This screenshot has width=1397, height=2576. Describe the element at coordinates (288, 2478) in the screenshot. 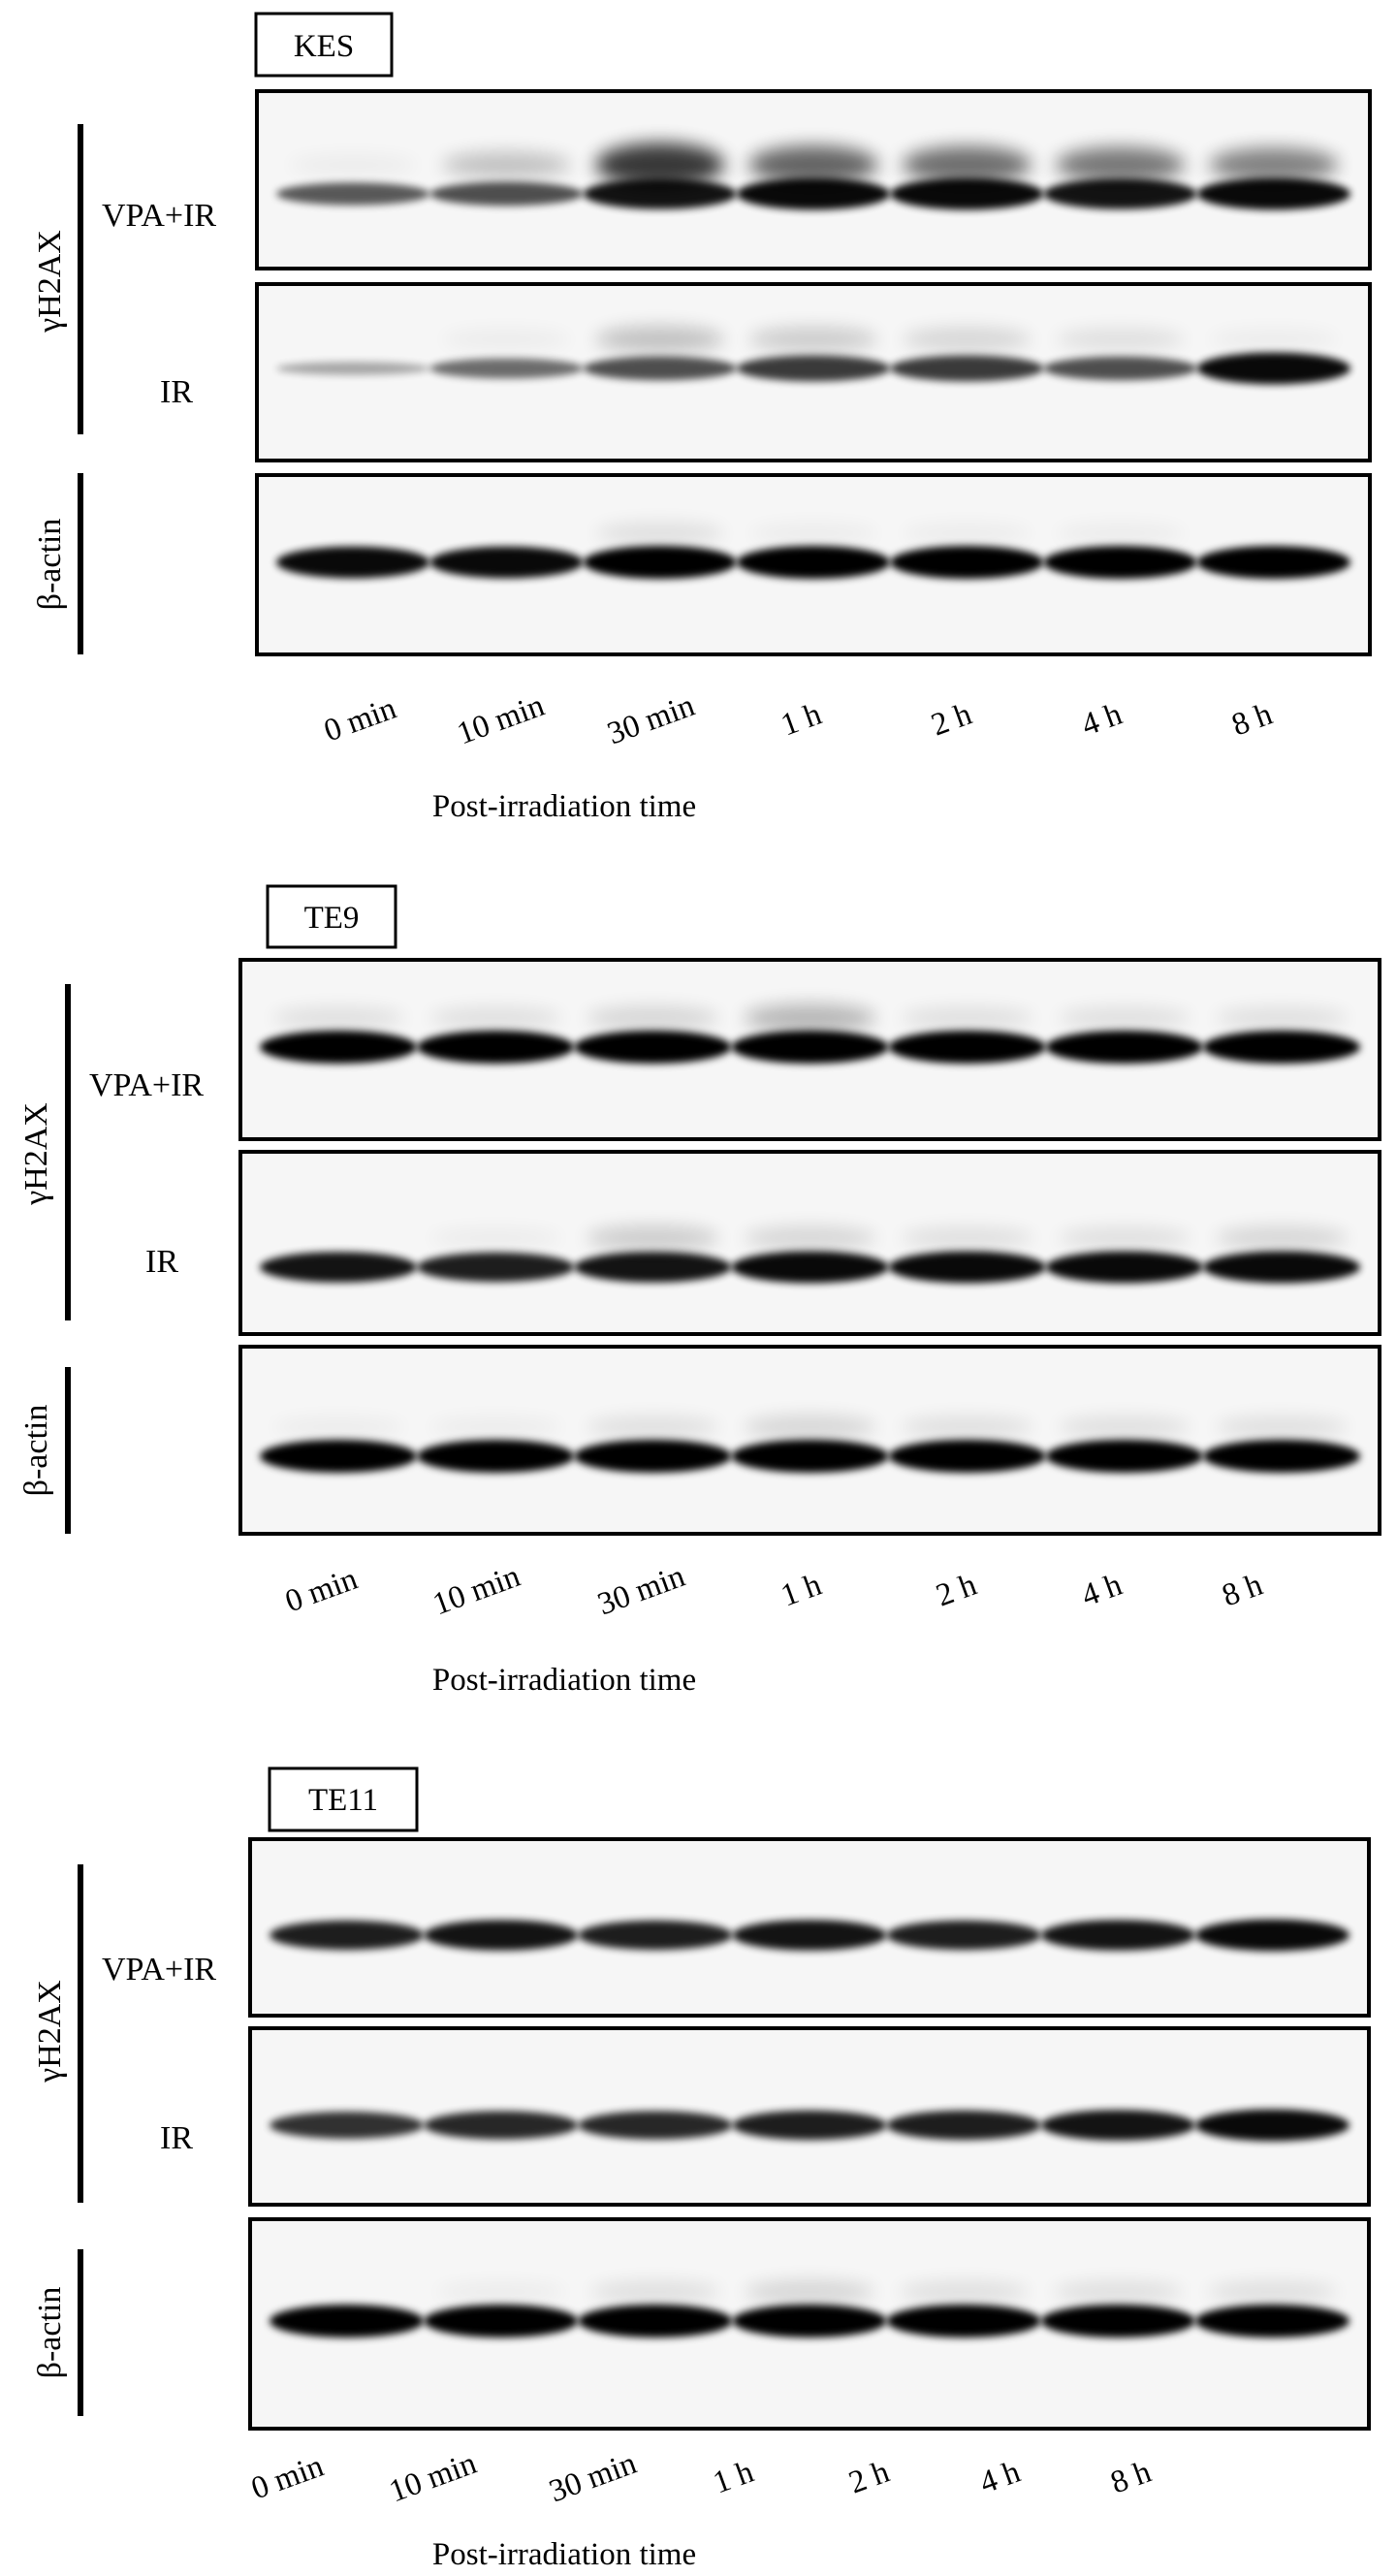

I see `lane-label-0: 0 min` at that location.